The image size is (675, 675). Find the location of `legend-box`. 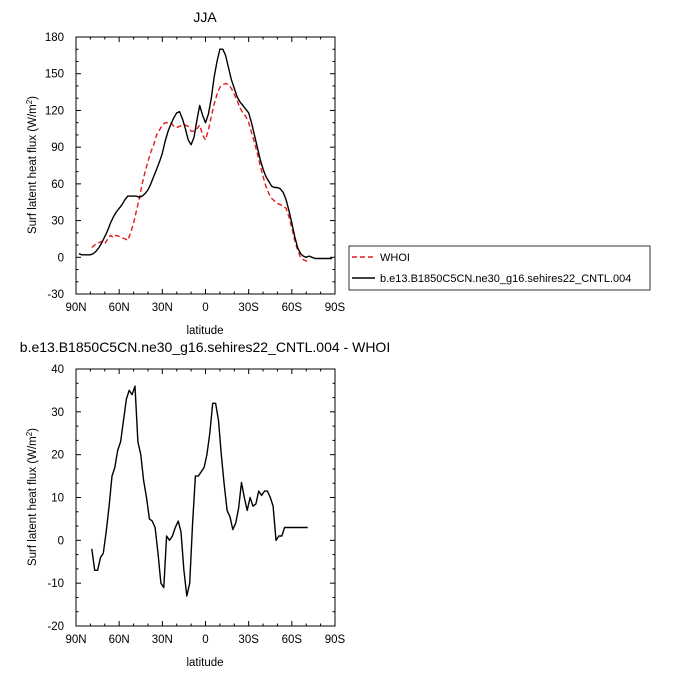

legend-box is located at coordinates (499, 268).